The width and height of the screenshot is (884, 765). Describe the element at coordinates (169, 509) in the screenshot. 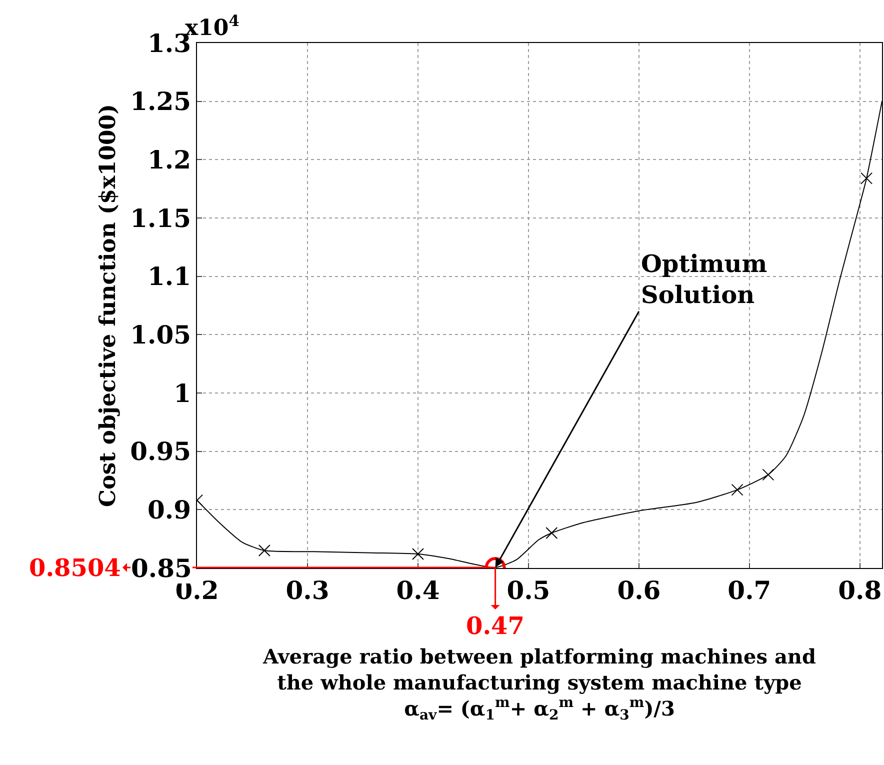

I see `y-tick-label: 0.9` at that location.